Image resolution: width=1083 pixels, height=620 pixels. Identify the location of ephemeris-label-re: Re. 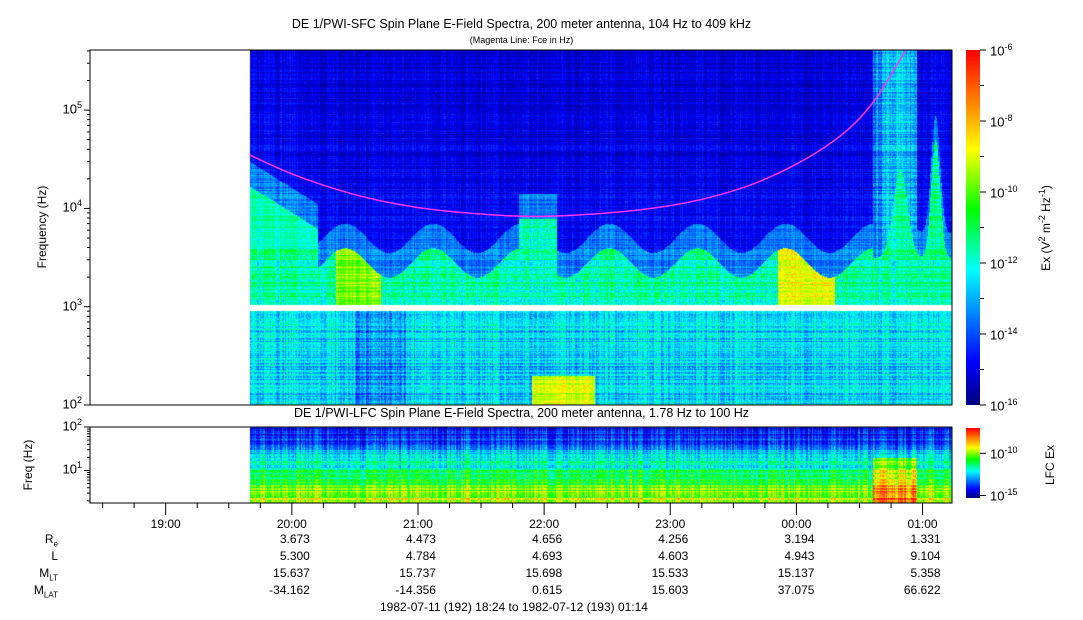
(51, 540).